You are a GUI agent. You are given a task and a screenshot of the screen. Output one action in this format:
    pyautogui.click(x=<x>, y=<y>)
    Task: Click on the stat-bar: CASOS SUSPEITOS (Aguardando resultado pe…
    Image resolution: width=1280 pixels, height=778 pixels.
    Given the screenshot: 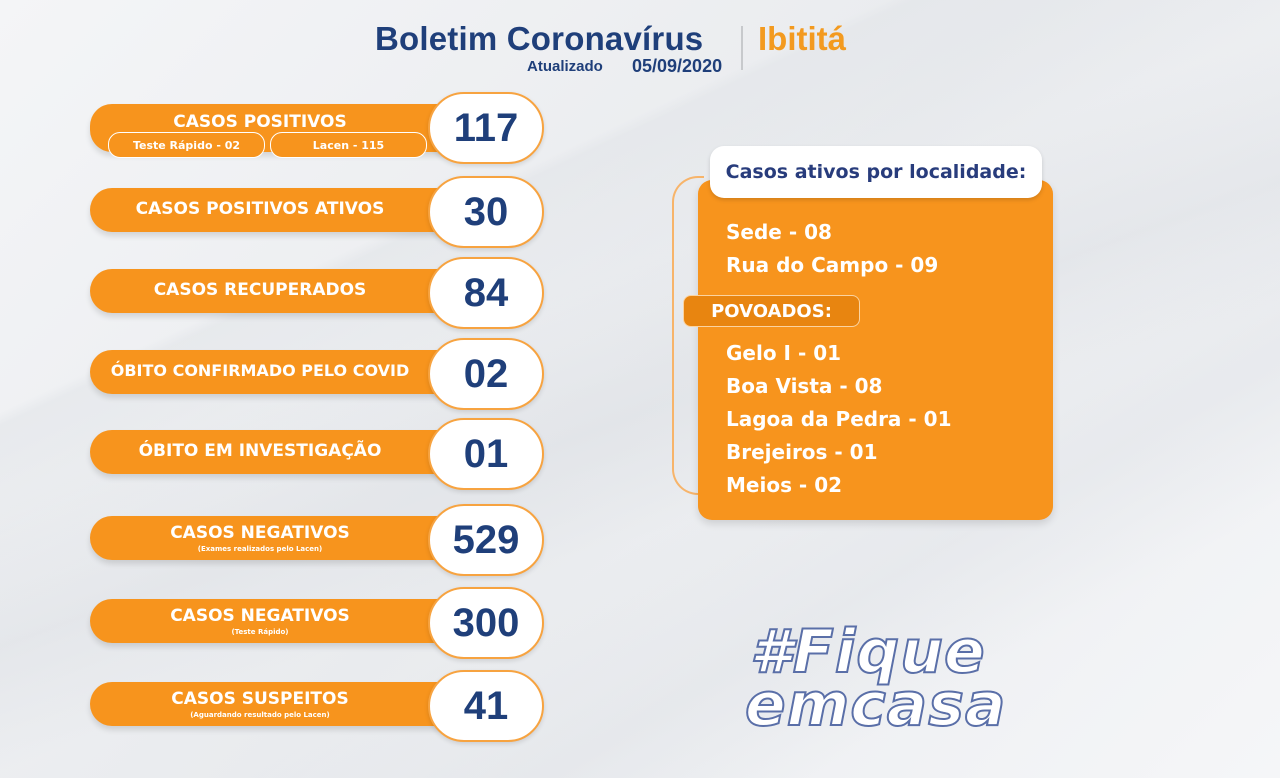 What is the action you would take?
    pyautogui.click(x=287, y=704)
    